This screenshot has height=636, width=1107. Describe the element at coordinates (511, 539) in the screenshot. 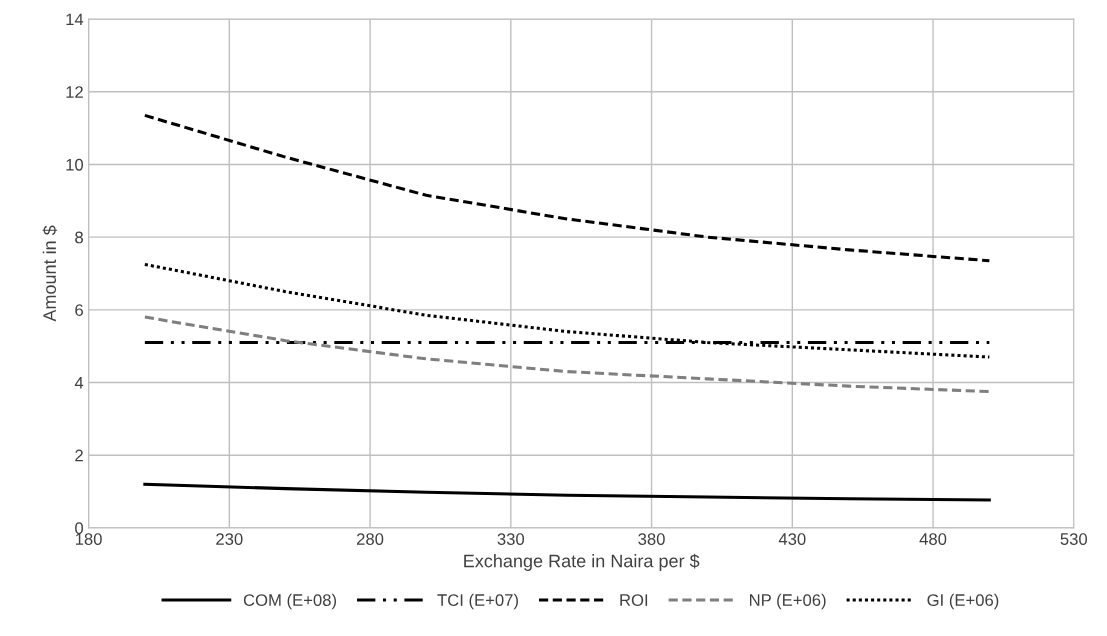

I see `x-tick-label: 330` at that location.